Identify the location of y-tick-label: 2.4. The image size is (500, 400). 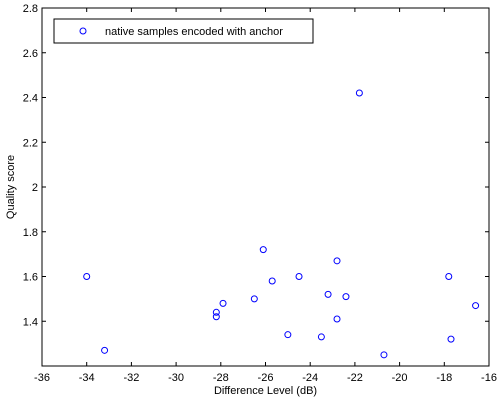
(30, 99).